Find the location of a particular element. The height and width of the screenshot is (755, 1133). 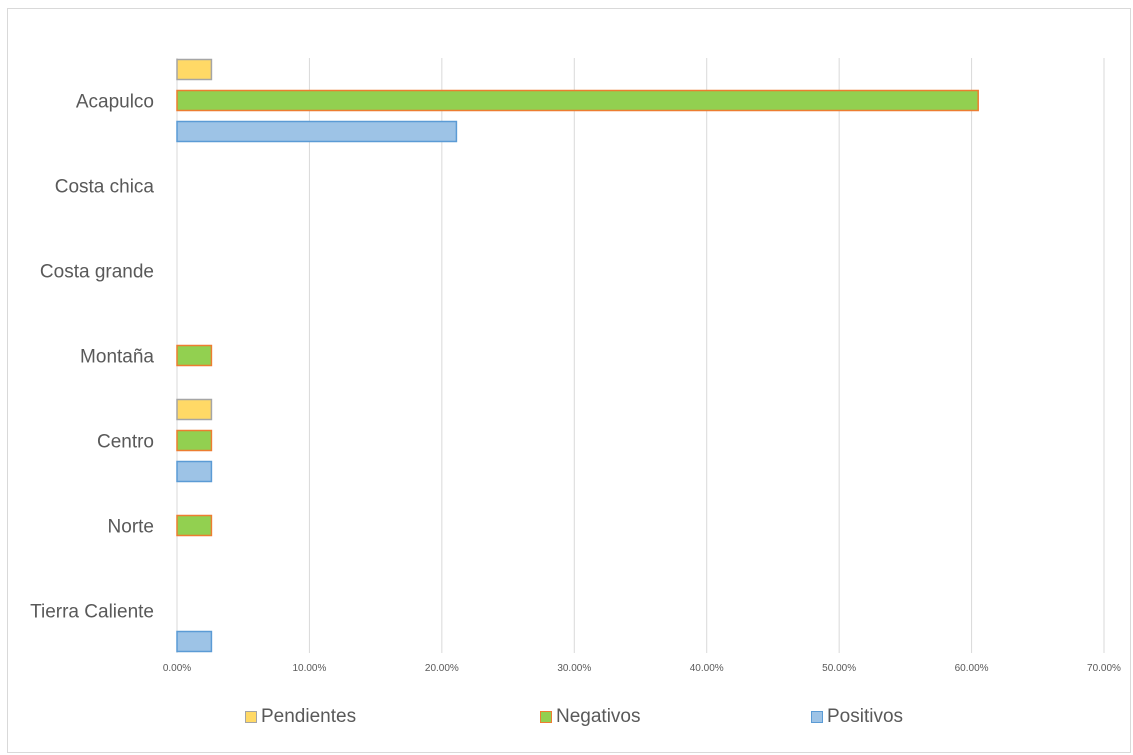

legend-label-pendientes: Pendientes is located at coordinates (309, 716).